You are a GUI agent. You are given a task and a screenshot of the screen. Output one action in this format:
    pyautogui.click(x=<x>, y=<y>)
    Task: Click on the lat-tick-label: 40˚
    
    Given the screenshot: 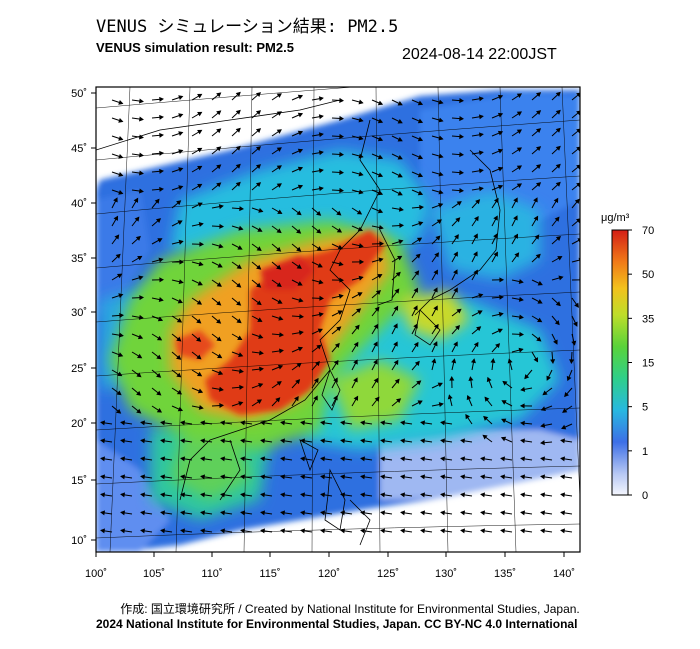 What is the action you would take?
    pyautogui.click(x=79, y=204)
    